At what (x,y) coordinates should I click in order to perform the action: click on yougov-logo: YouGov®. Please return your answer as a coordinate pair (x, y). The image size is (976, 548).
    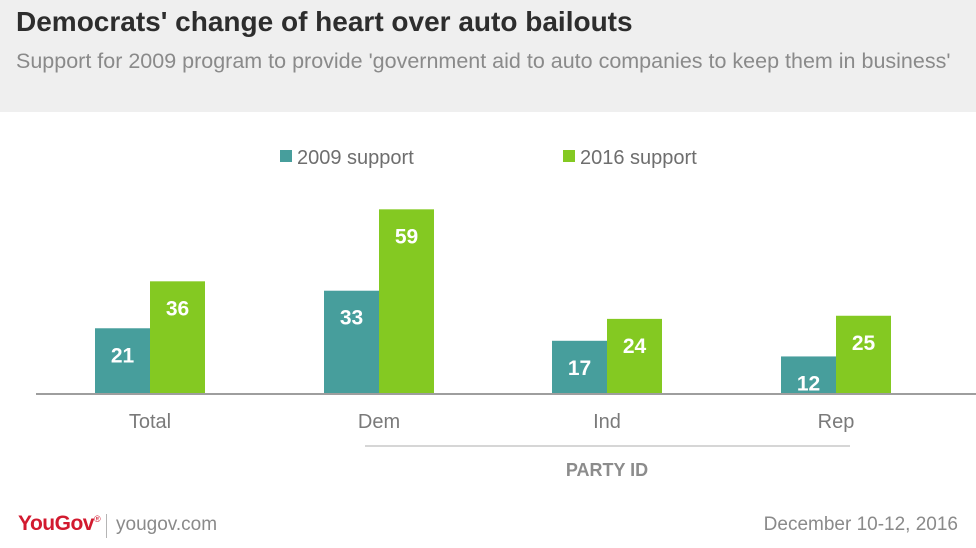
    Looking at the image, I should click on (59, 524).